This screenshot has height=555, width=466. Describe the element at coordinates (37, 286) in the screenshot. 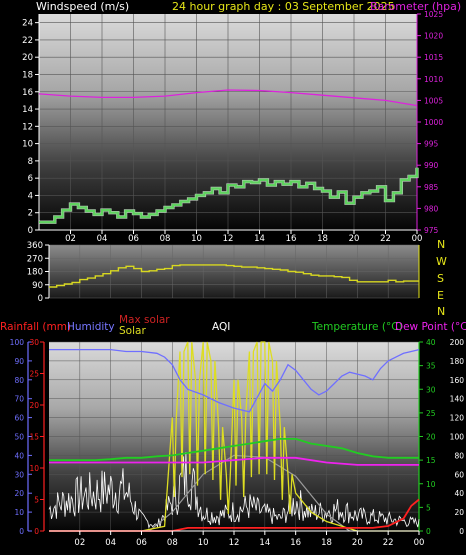

I see `direction-tick-label: 90` at that location.